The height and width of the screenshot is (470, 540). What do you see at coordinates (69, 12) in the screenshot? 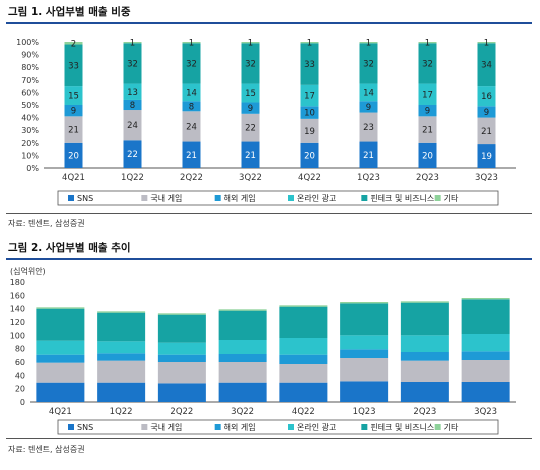
I see `figure1-title: 그림 1. 사업부별 매출 비중` at bounding box center [69, 12].